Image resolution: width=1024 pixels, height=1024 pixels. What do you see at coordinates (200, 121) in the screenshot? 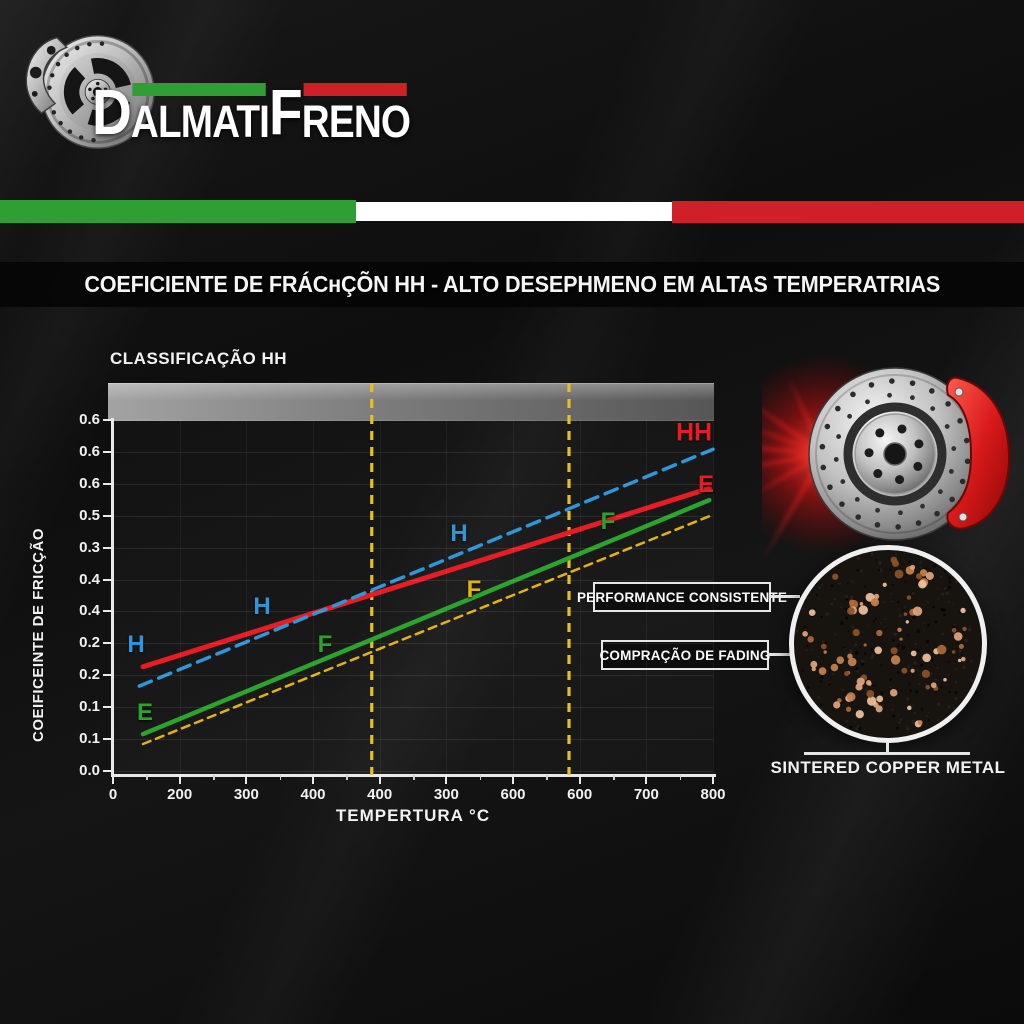
I see `logo-text-almati: ALMATI` at bounding box center [200, 121].